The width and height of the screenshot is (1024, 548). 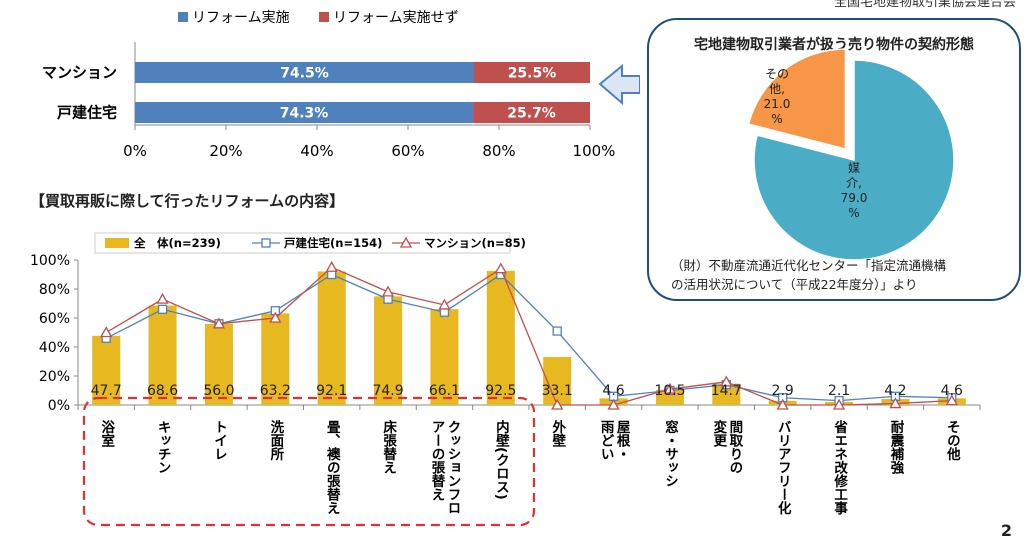 What do you see at coordinates (54, 290) in the screenshot?
I see `y-tick-label: 80%` at bounding box center [54, 290].